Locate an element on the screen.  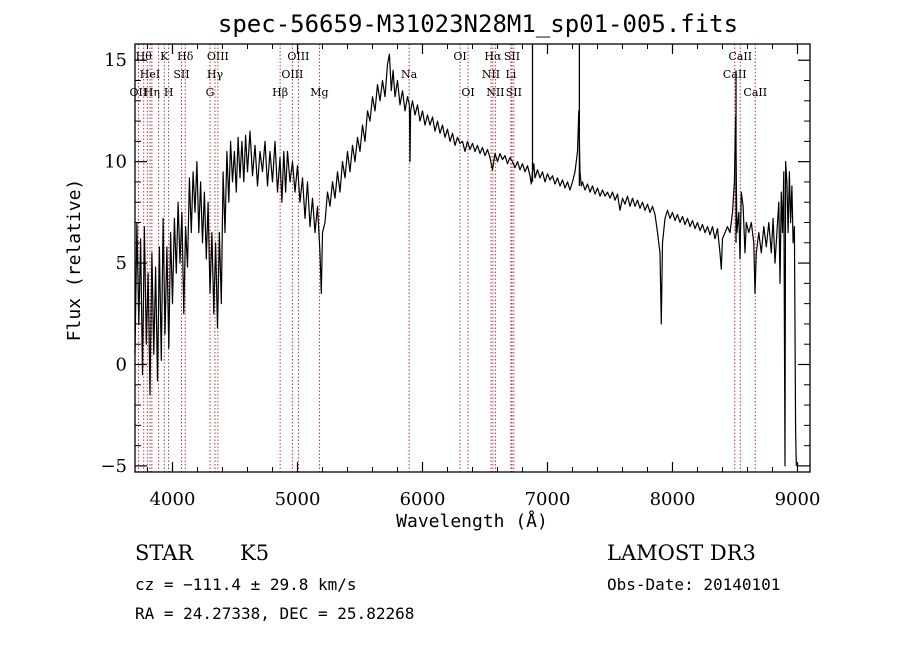
line-label-26: CaII is located at coordinates (735, 74).